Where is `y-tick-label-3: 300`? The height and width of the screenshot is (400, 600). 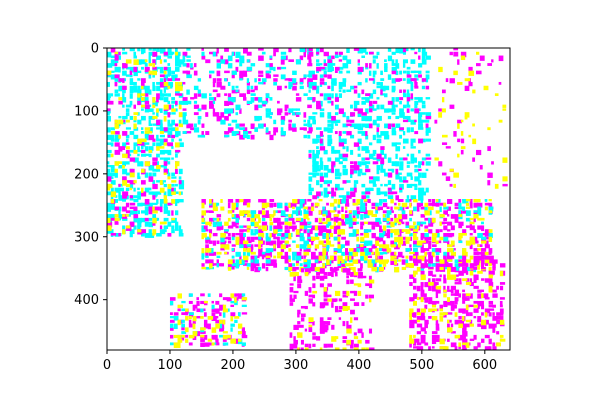 y-tick-label-3: 300 is located at coordinates (86, 237).